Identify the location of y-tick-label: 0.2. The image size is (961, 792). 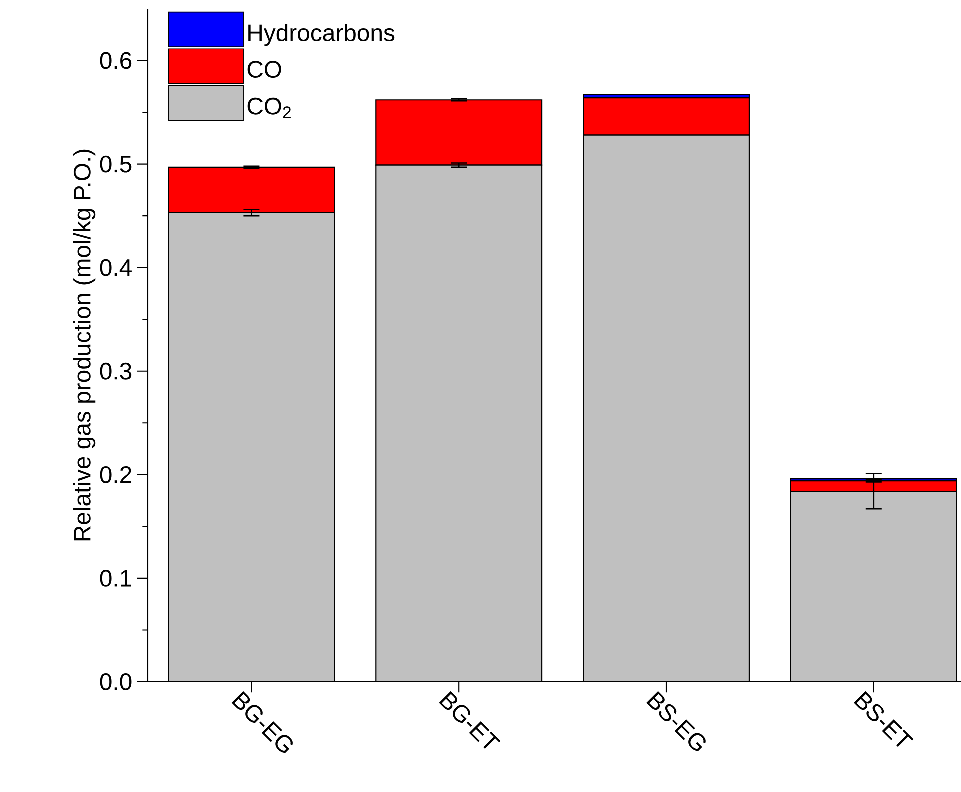
(116, 475).